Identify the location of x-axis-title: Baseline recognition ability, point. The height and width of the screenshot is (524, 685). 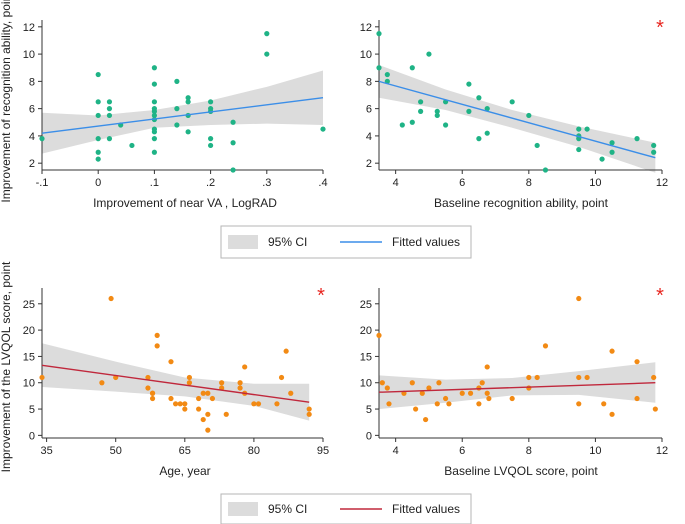
(521, 203).